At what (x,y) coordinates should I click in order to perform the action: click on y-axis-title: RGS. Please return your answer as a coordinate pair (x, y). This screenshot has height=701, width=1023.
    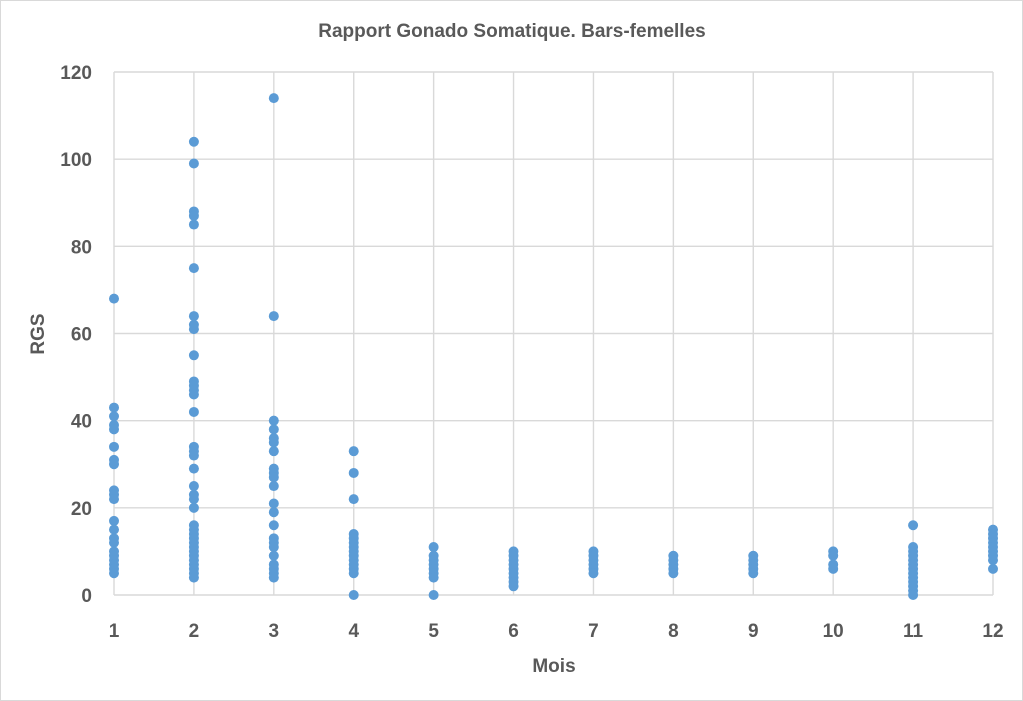
    Looking at the image, I should click on (38, 333).